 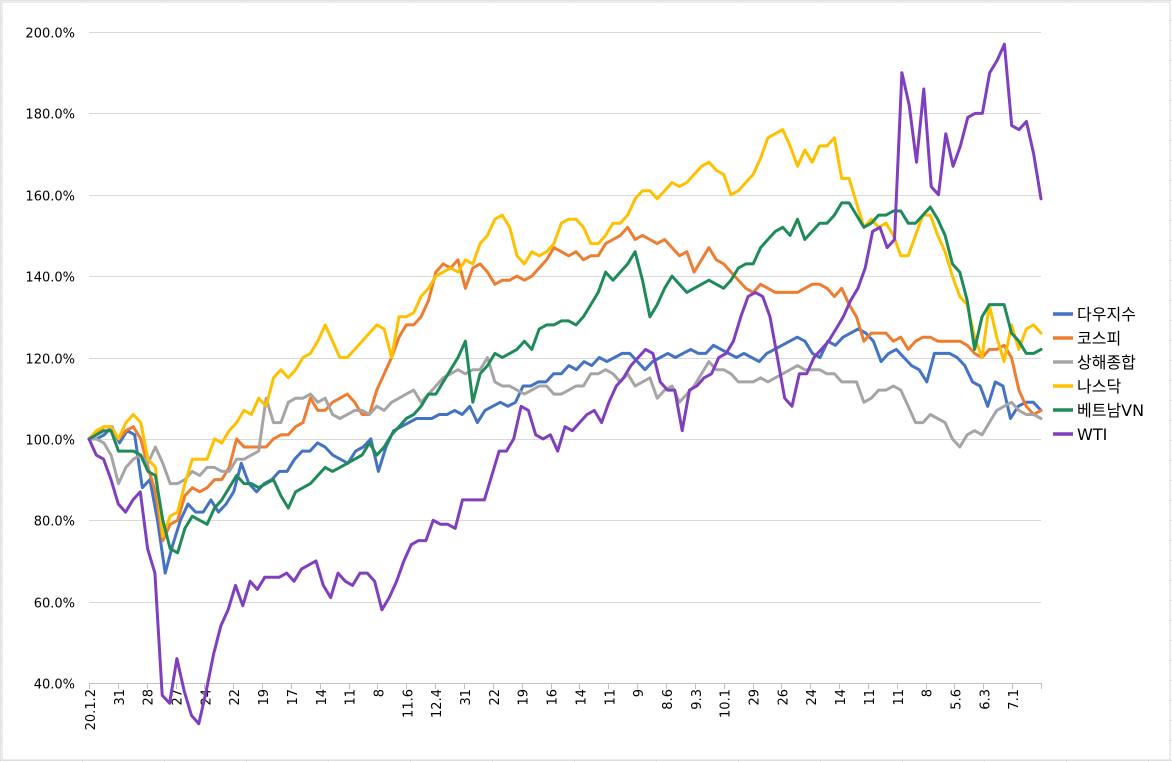 What do you see at coordinates (54, 685) in the screenshot?
I see `y-tick-label: 40.0%` at bounding box center [54, 685].